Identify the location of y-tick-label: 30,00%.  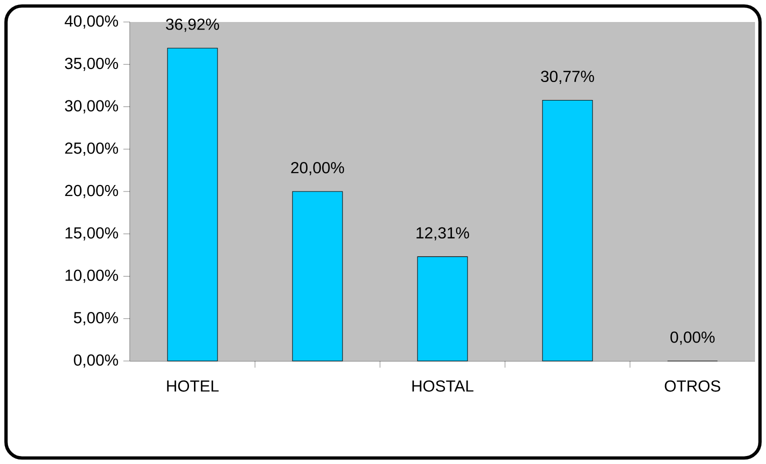
(91, 107).